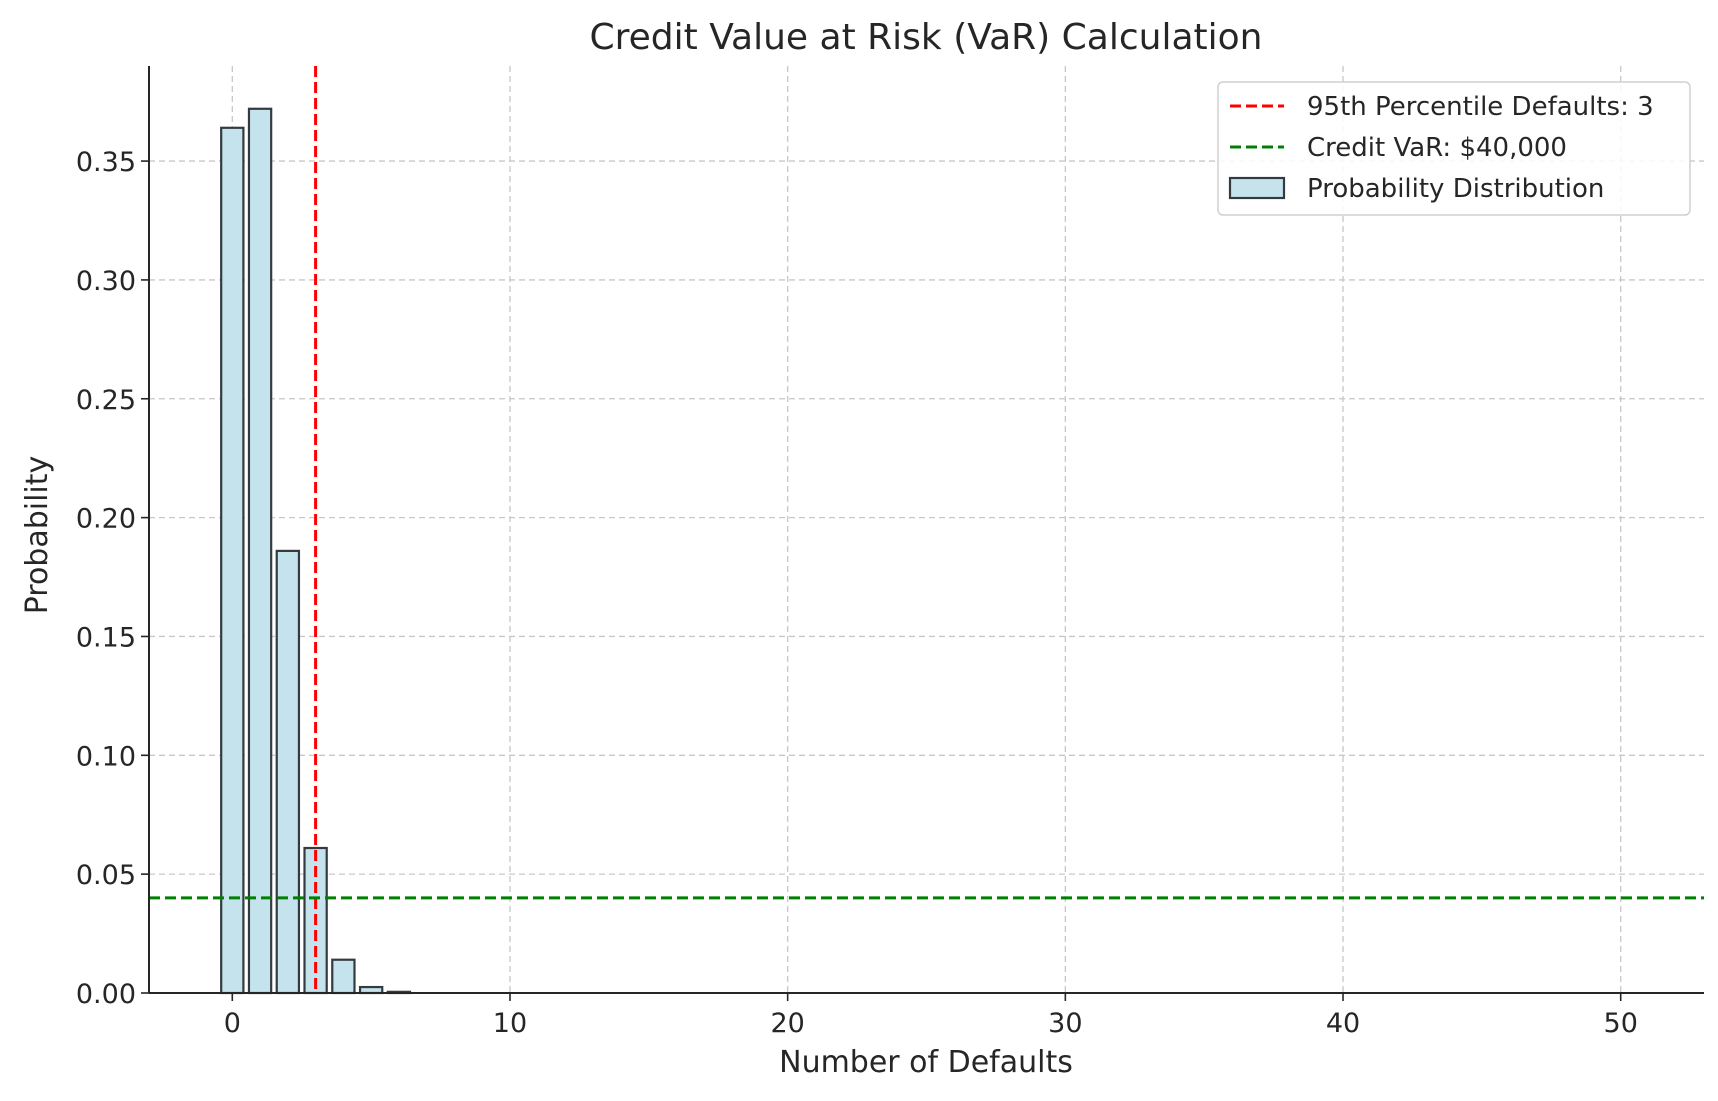 The height and width of the screenshot is (1101, 1718). What do you see at coordinates (106, 400) in the screenshot?
I see `y-tick-label: 0.25` at bounding box center [106, 400].